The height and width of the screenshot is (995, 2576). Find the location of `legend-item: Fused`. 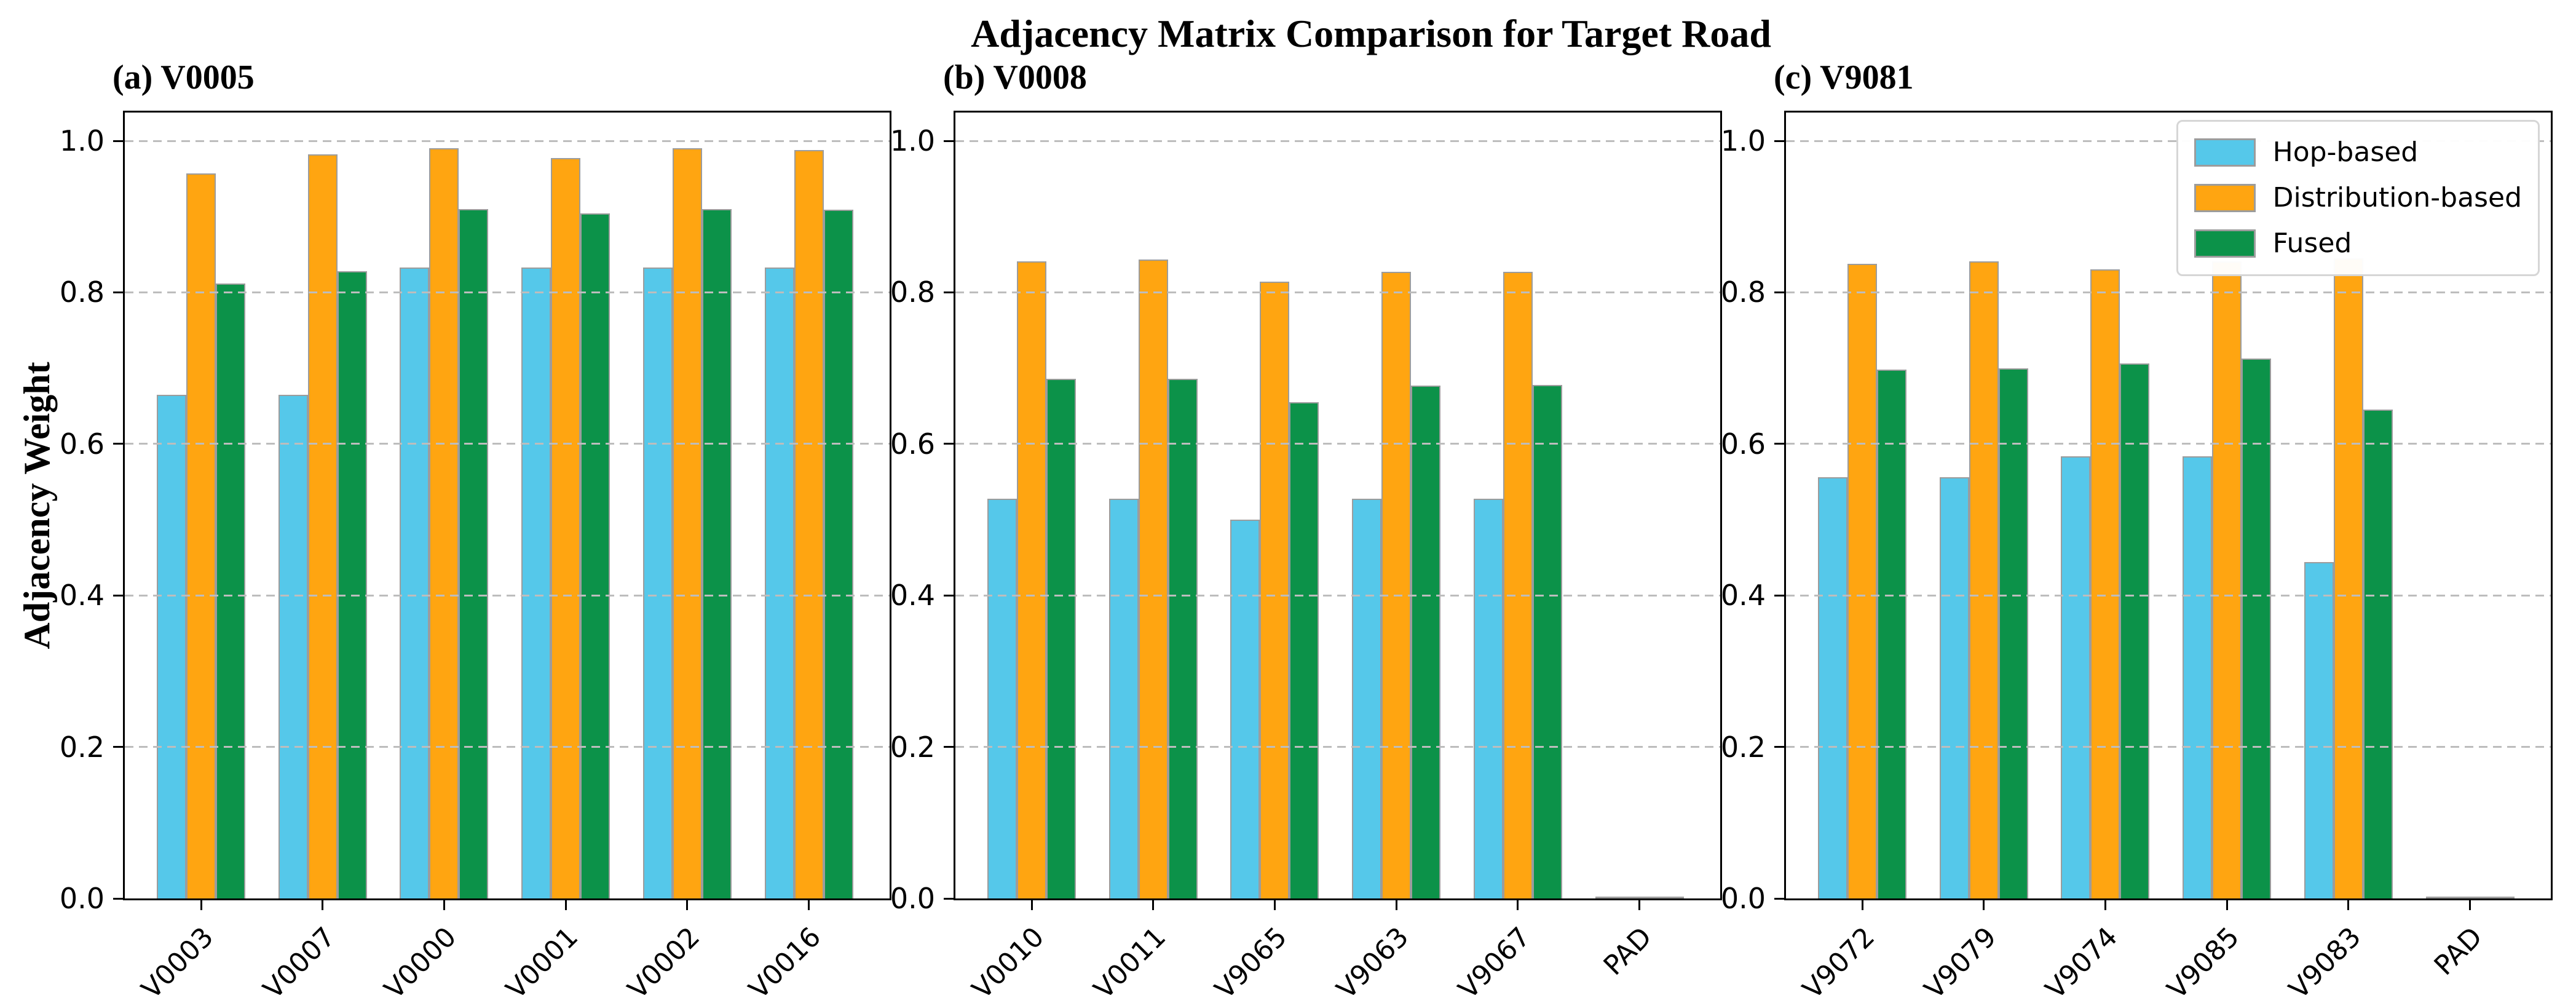

legend-item: Fused is located at coordinates (2358, 243).